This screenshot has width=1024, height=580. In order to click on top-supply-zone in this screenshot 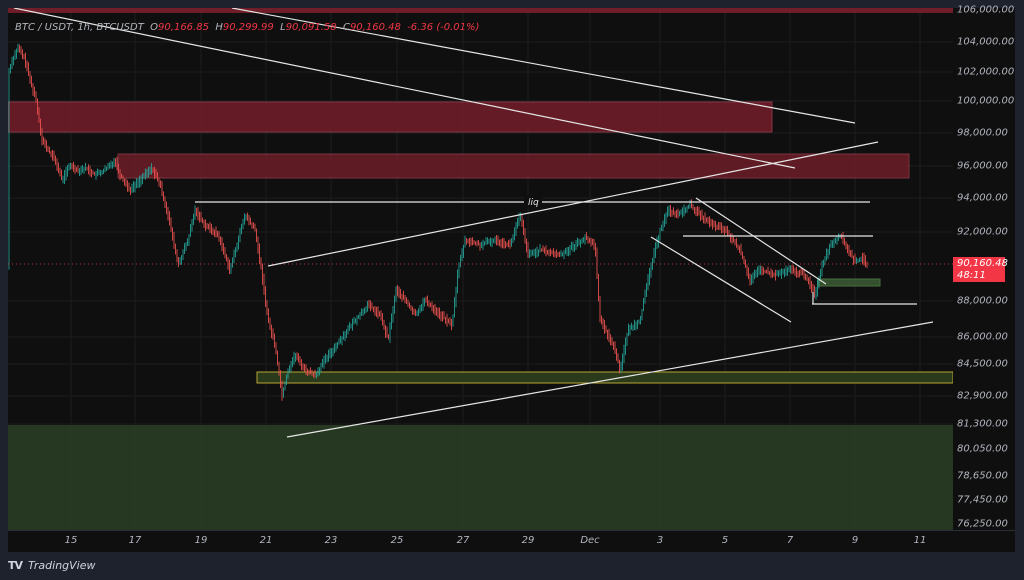, I will do `click(480, 10)`.